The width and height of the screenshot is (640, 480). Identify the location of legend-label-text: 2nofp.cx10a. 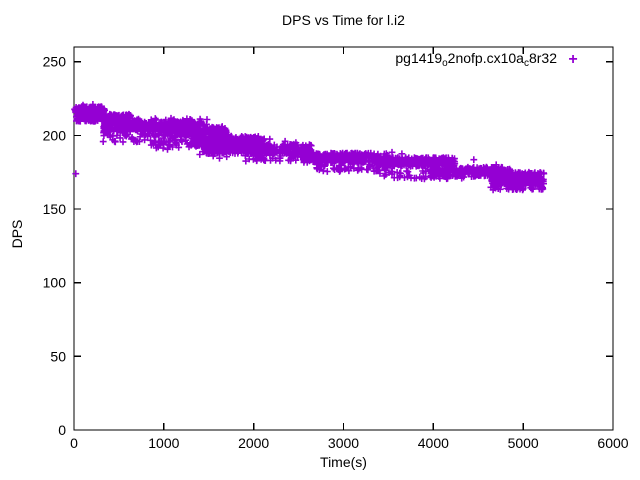
(485, 58).